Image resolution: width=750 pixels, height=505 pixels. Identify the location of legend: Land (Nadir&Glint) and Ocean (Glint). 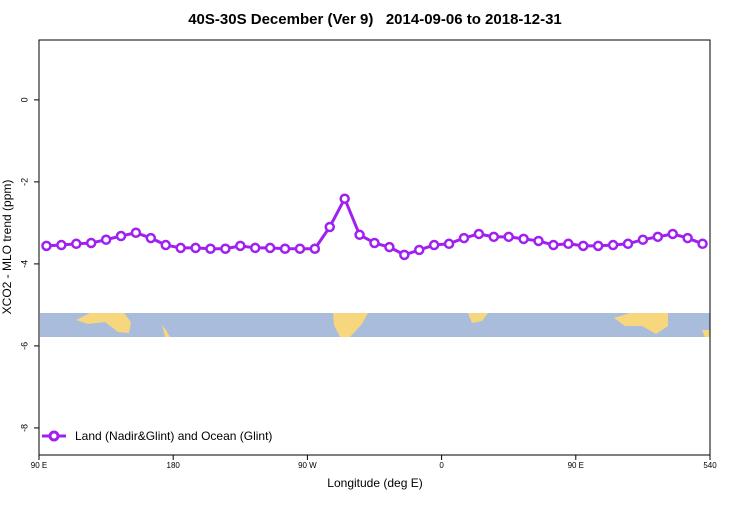
(157, 436).